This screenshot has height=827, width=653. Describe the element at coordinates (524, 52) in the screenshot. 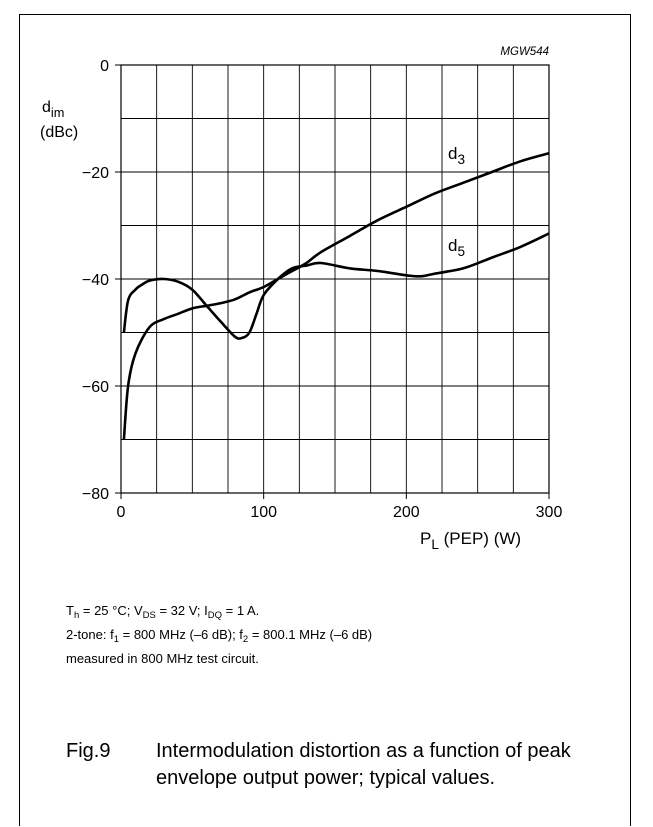

I see `figure-code: MGW544` at that location.